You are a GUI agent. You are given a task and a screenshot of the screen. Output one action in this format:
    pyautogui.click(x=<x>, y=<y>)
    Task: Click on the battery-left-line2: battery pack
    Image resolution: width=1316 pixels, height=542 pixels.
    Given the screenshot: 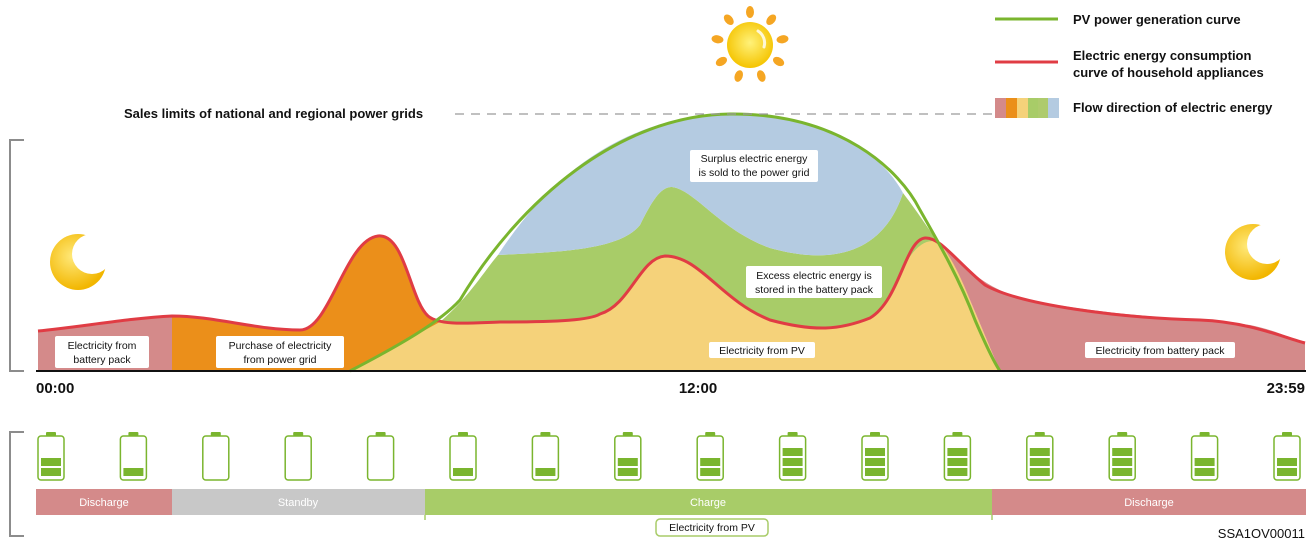 What is the action you would take?
    pyautogui.click(x=102, y=360)
    